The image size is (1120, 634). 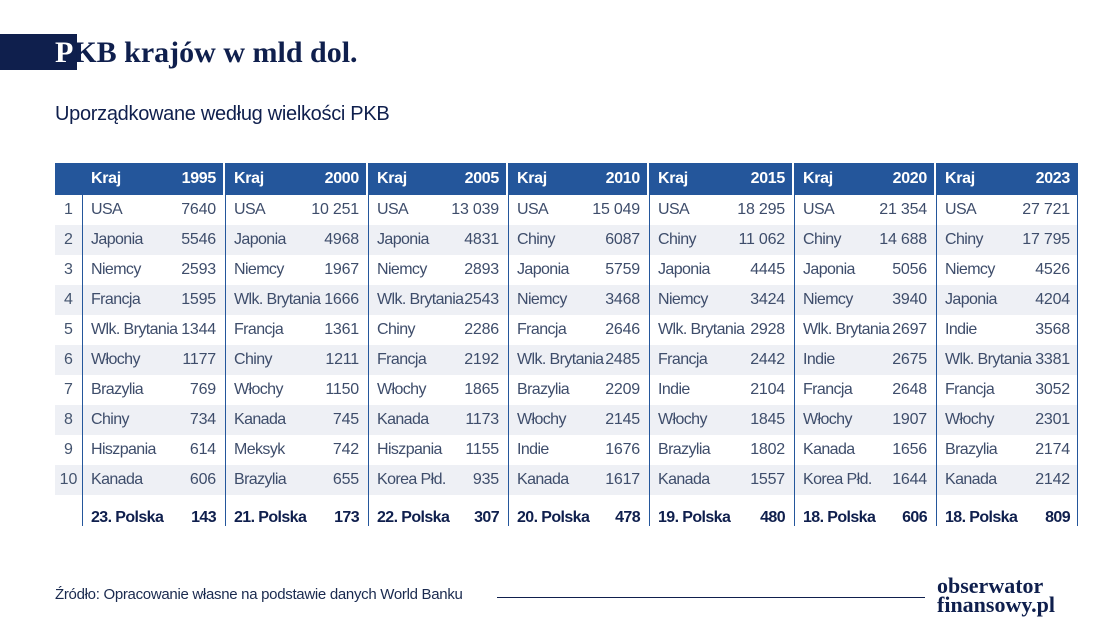 I want to click on table-row: Wlk. Brytania 1666, so click(x=295, y=300).